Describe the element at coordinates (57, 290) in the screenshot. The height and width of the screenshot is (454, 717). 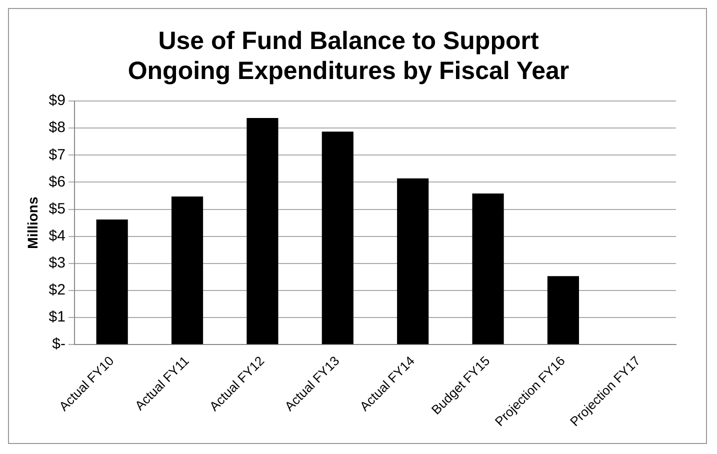
I see `y-tick-label: $2` at that location.